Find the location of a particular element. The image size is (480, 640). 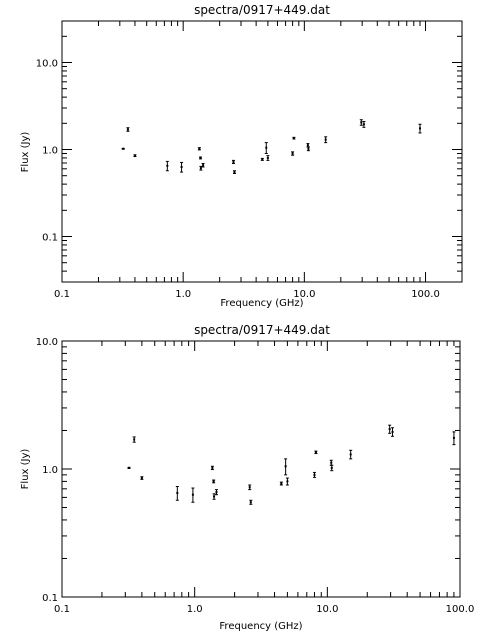

chart-1-y-axis-label: Flux (Jy) is located at coordinates (25, 152).